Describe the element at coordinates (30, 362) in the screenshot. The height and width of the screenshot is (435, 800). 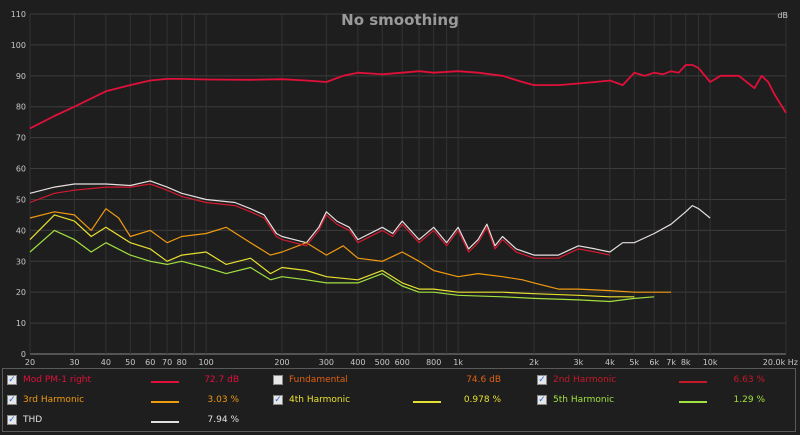
I see `x-tick-label: 20` at that location.